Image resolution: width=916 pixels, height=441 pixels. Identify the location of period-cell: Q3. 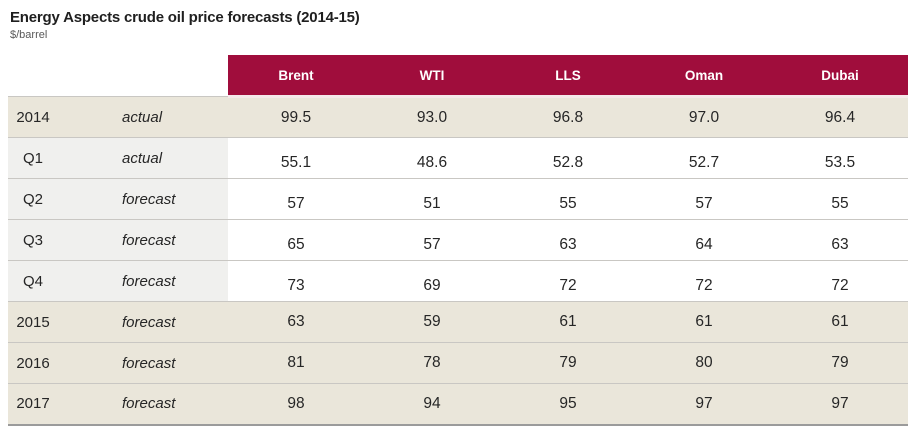
(33, 240).